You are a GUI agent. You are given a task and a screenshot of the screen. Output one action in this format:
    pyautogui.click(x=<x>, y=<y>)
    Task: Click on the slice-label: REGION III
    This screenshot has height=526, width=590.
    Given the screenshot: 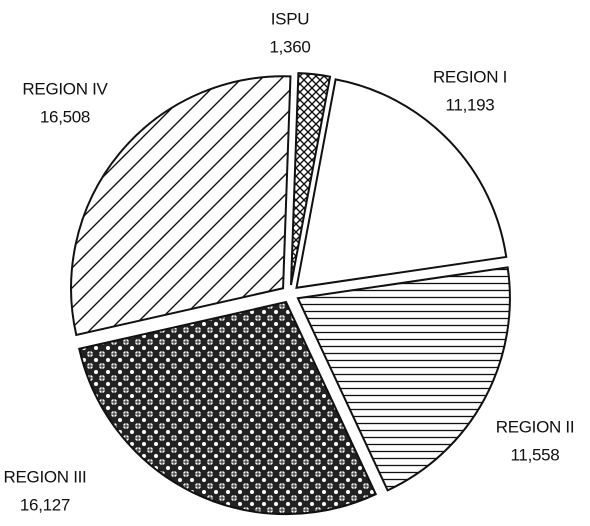 What is the action you would take?
    pyautogui.click(x=45, y=476)
    